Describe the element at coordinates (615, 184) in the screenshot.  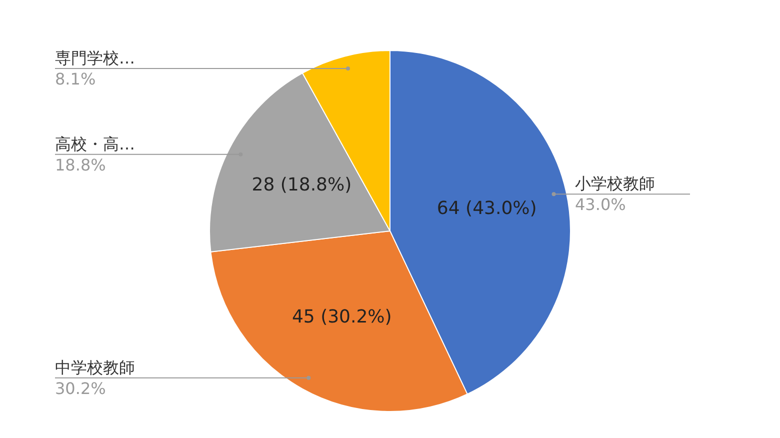
I see `slice-label: 小学校教師` at that location.